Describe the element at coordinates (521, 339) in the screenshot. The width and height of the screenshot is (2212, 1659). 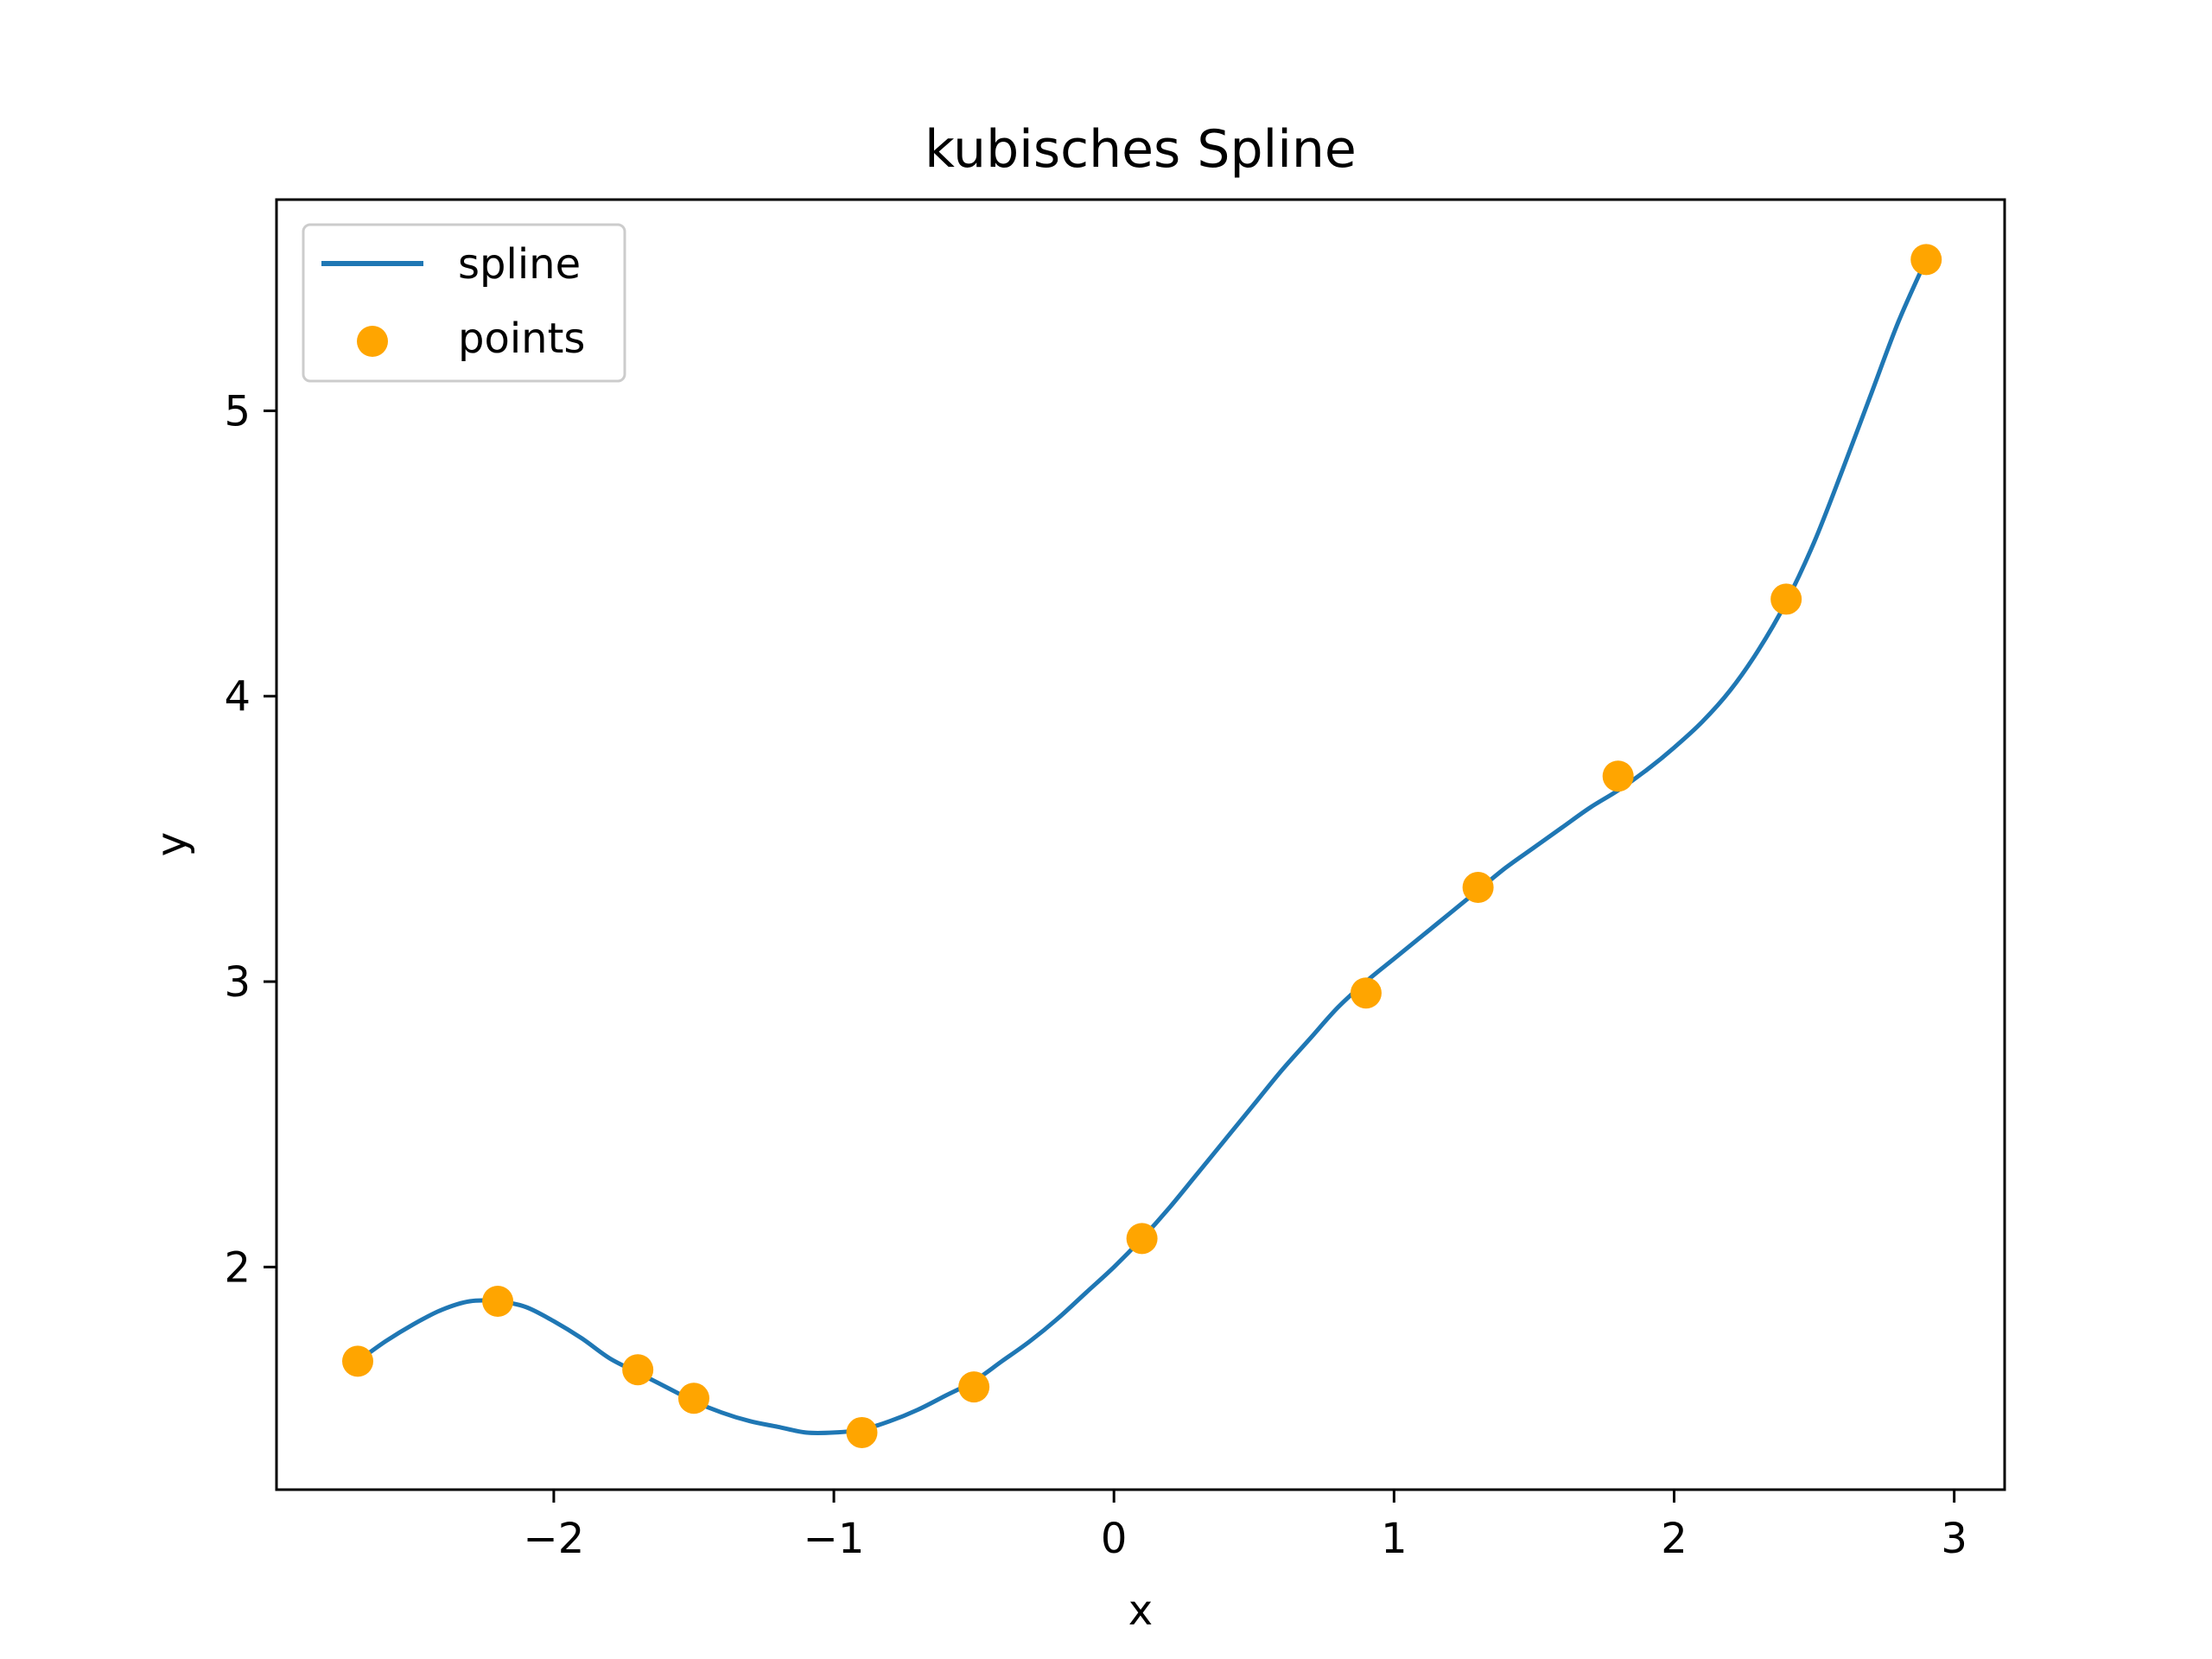
I see `legend-points-label: points` at that location.